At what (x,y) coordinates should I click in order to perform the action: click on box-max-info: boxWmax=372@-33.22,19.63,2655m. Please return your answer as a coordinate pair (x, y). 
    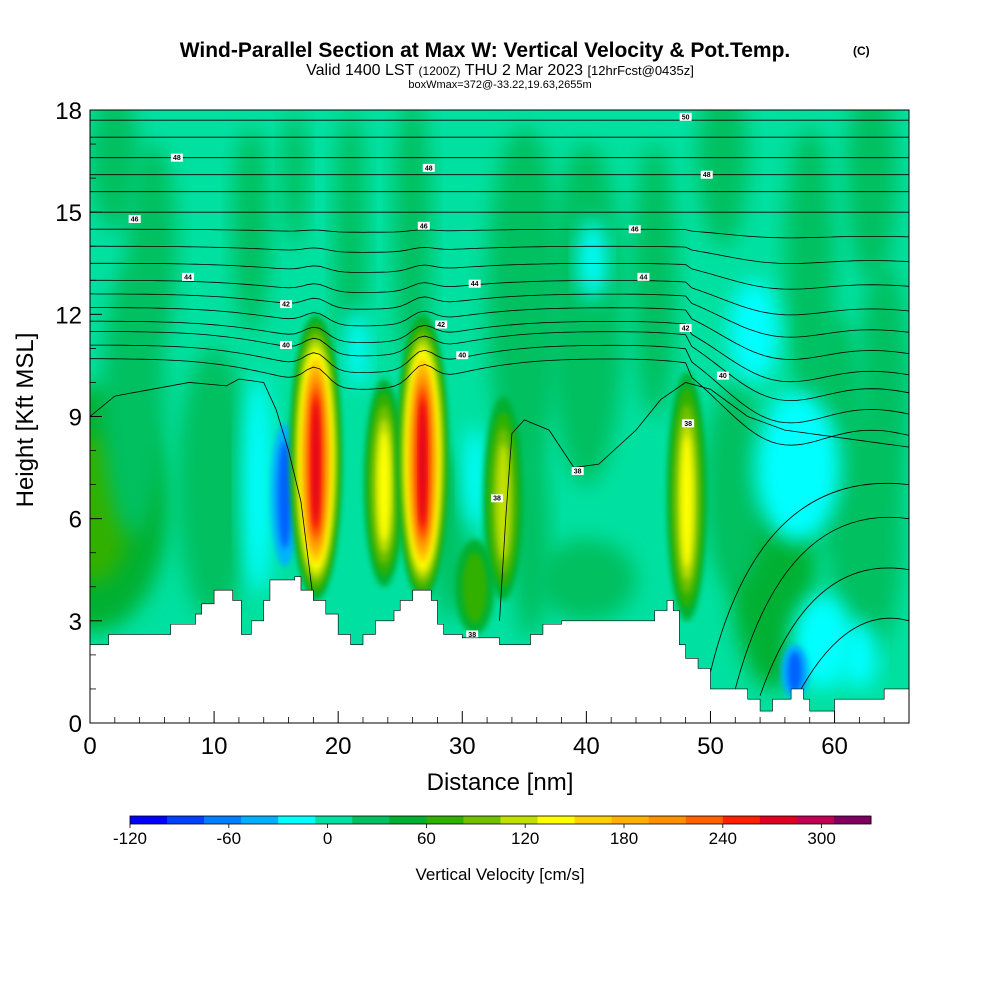
    Looking at the image, I should click on (499, 85).